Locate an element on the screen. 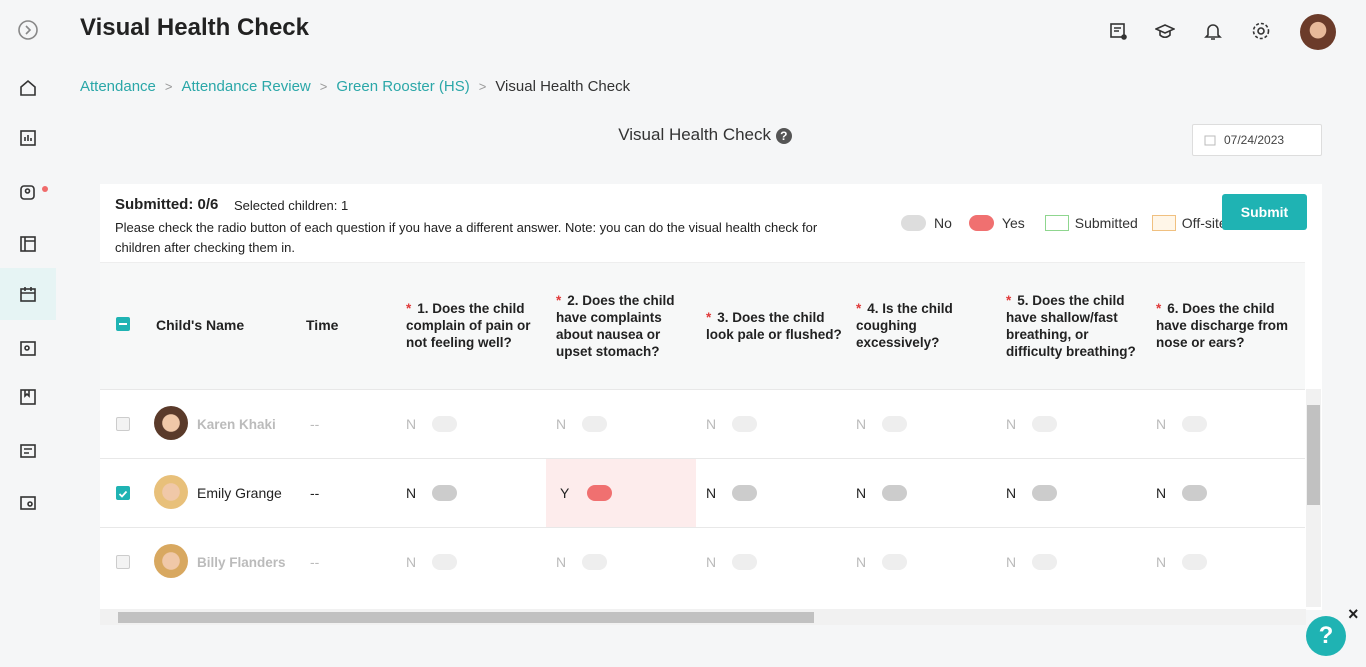 The width and height of the screenshot is (1366, 667). legend-label: No is located at coordinates (943, 223).